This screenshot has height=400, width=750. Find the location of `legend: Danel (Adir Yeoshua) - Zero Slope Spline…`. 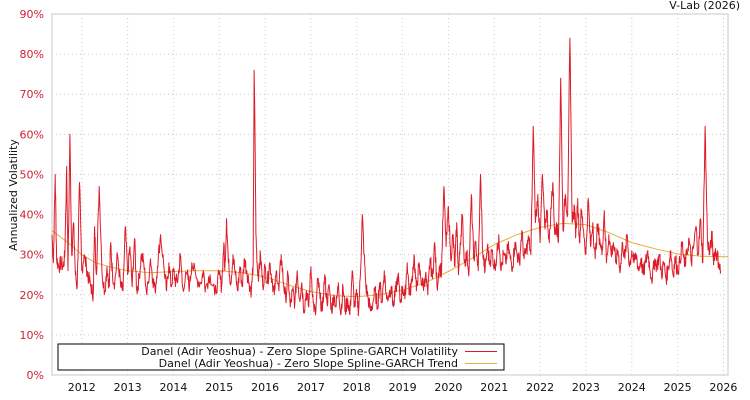

legend: Danel (Adir Yeoshua) - Zero Slope Spline… is located at coordinates (281, 357).